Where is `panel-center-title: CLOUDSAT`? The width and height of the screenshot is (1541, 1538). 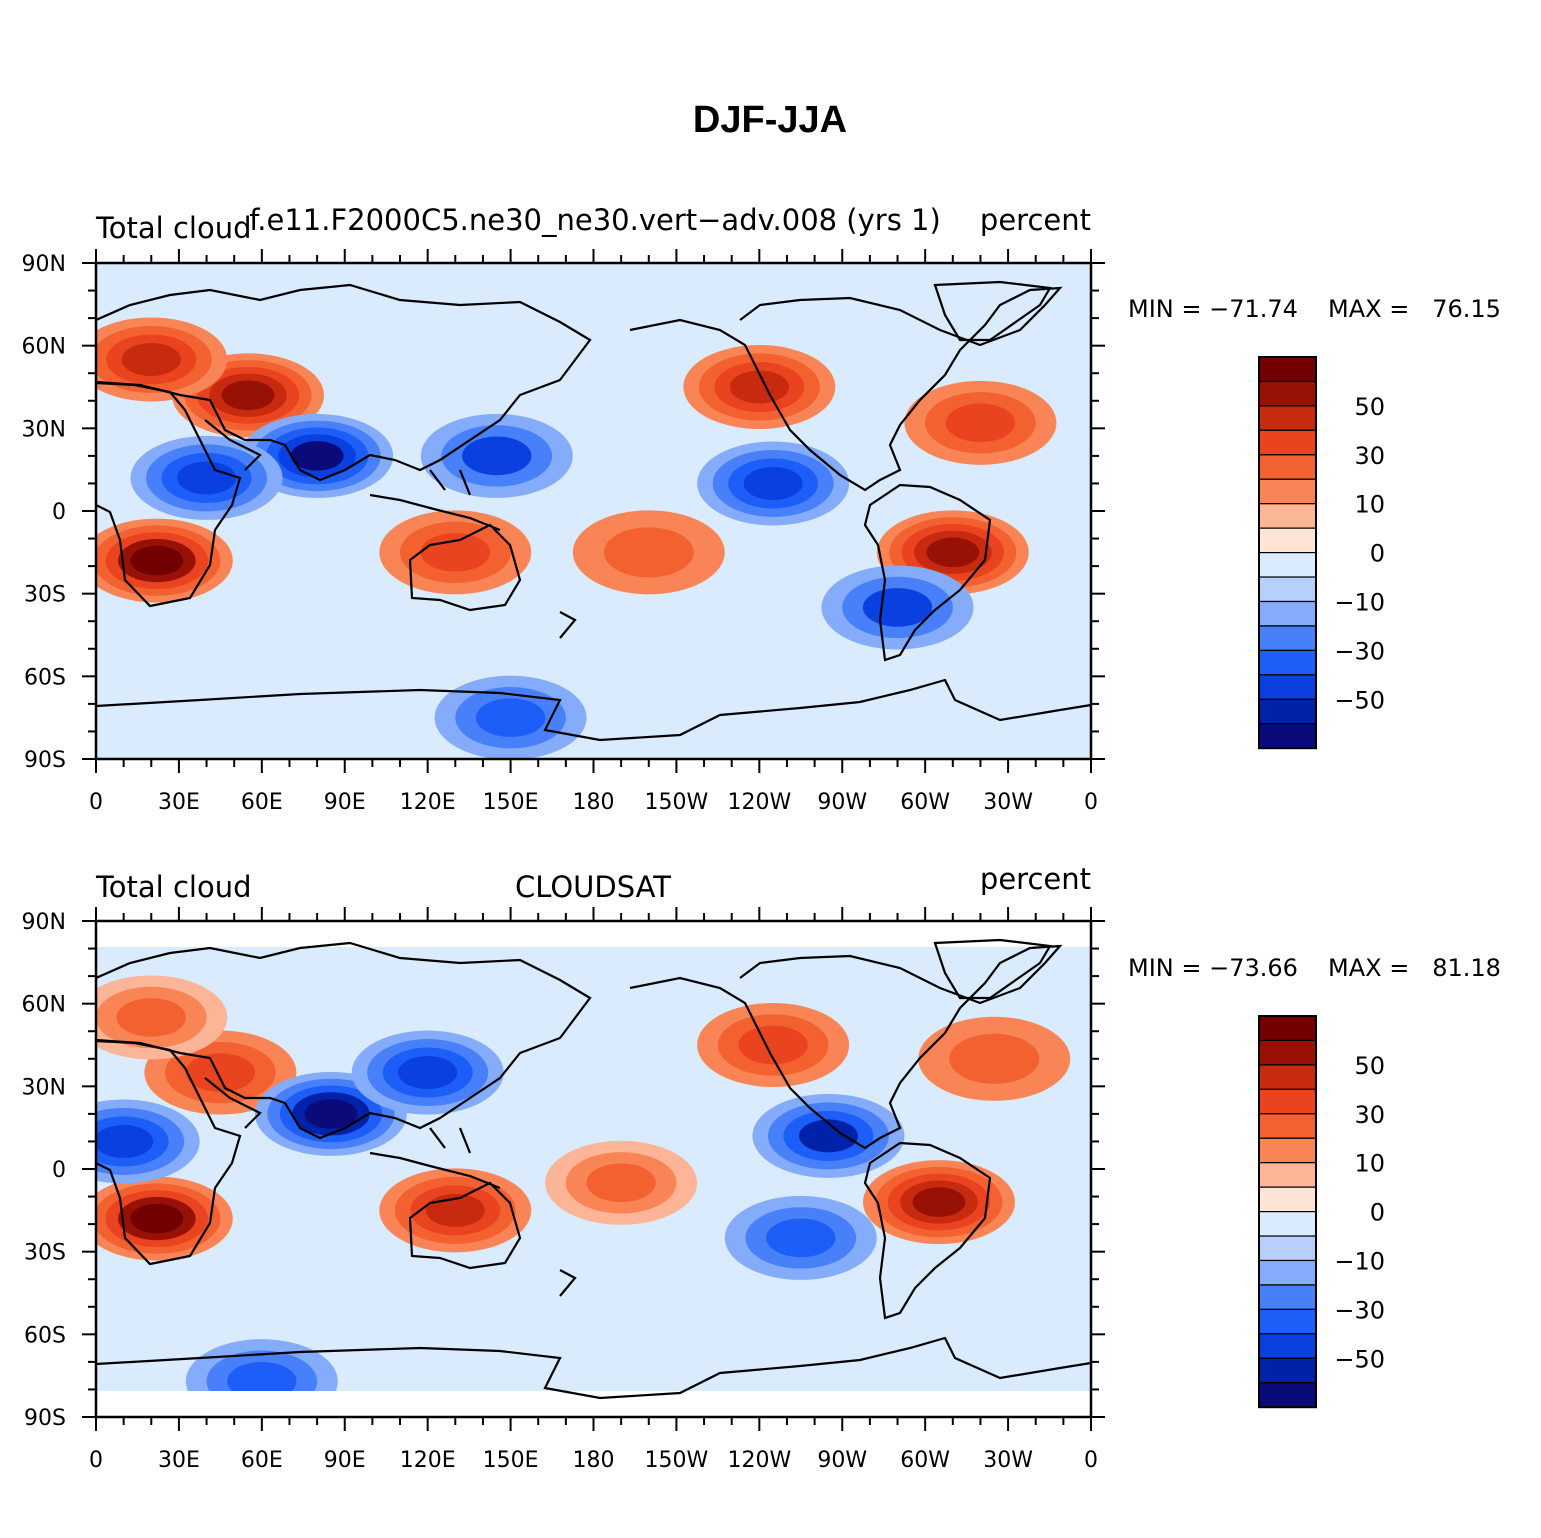
panel-center-title: CLOUDSAT is located at coordinates (593, 887).